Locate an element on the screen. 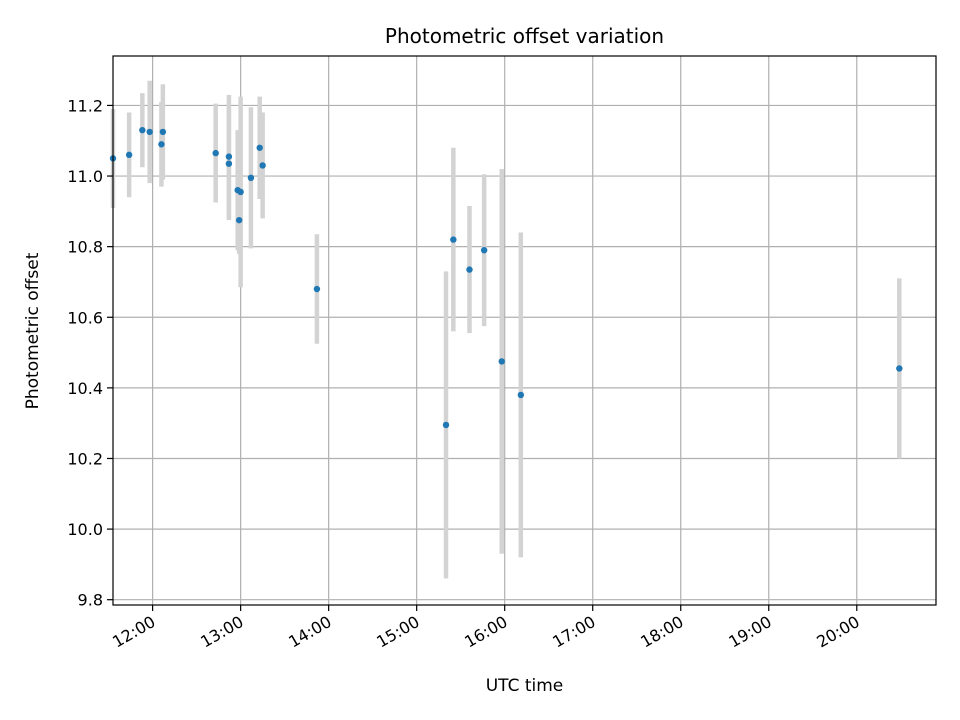 The width and height of the screenshot is (960, 720). y-tick-label: 10.0 is located at coordinates (85, 529).